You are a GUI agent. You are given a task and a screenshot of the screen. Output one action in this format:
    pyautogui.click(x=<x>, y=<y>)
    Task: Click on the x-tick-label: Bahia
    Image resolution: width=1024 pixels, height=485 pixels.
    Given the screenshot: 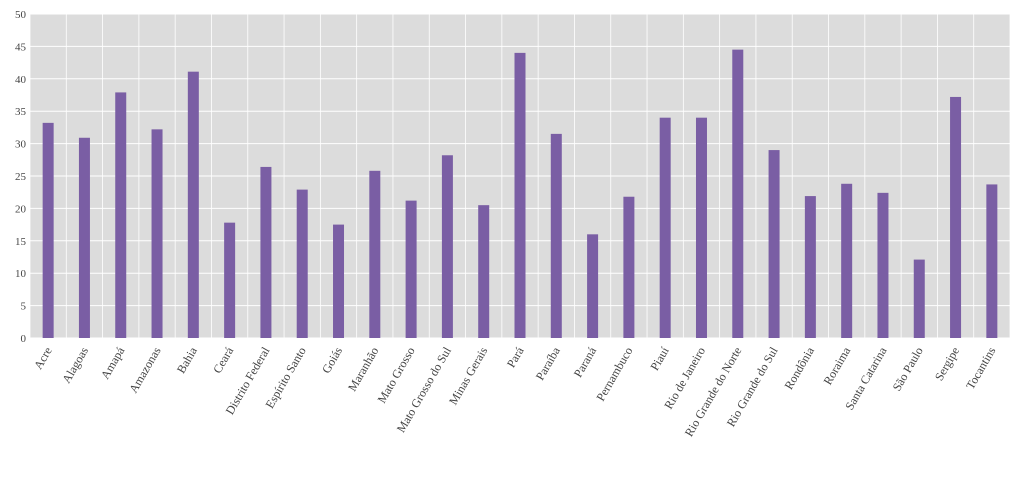 What is the action you would take?
    pyautogui.click(x=187, y=360)
    